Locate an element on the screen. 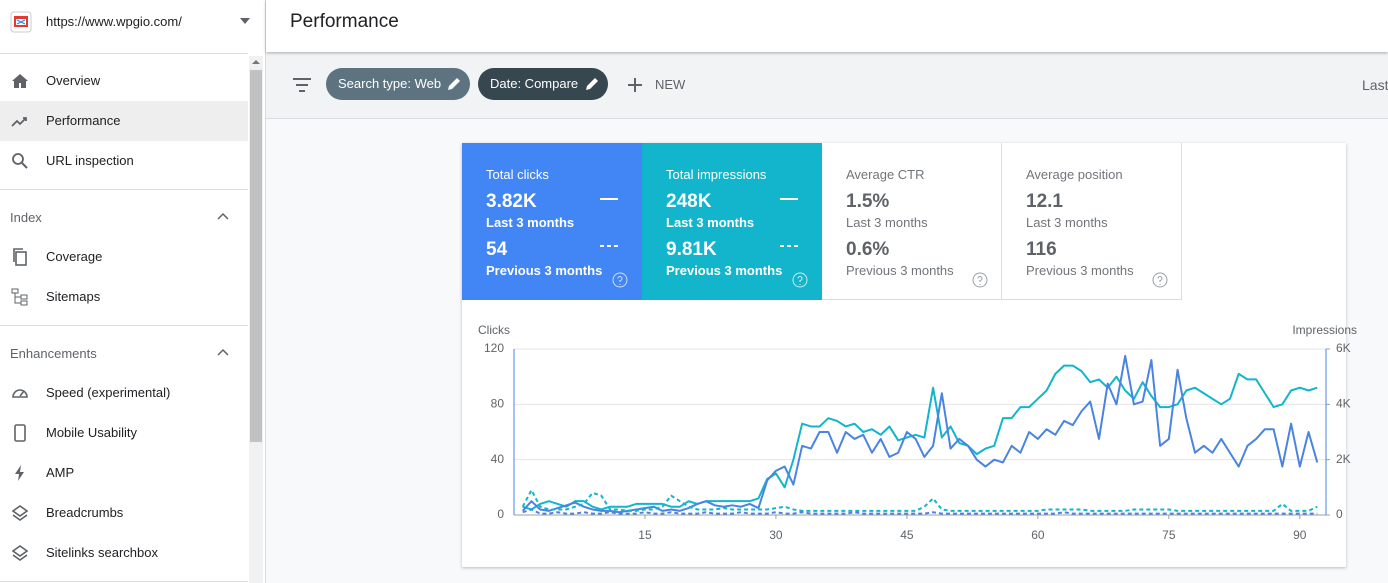 This screenshot has height=583, width=1388. nav-item: Sitemaps is located at coordinates (124, 297).